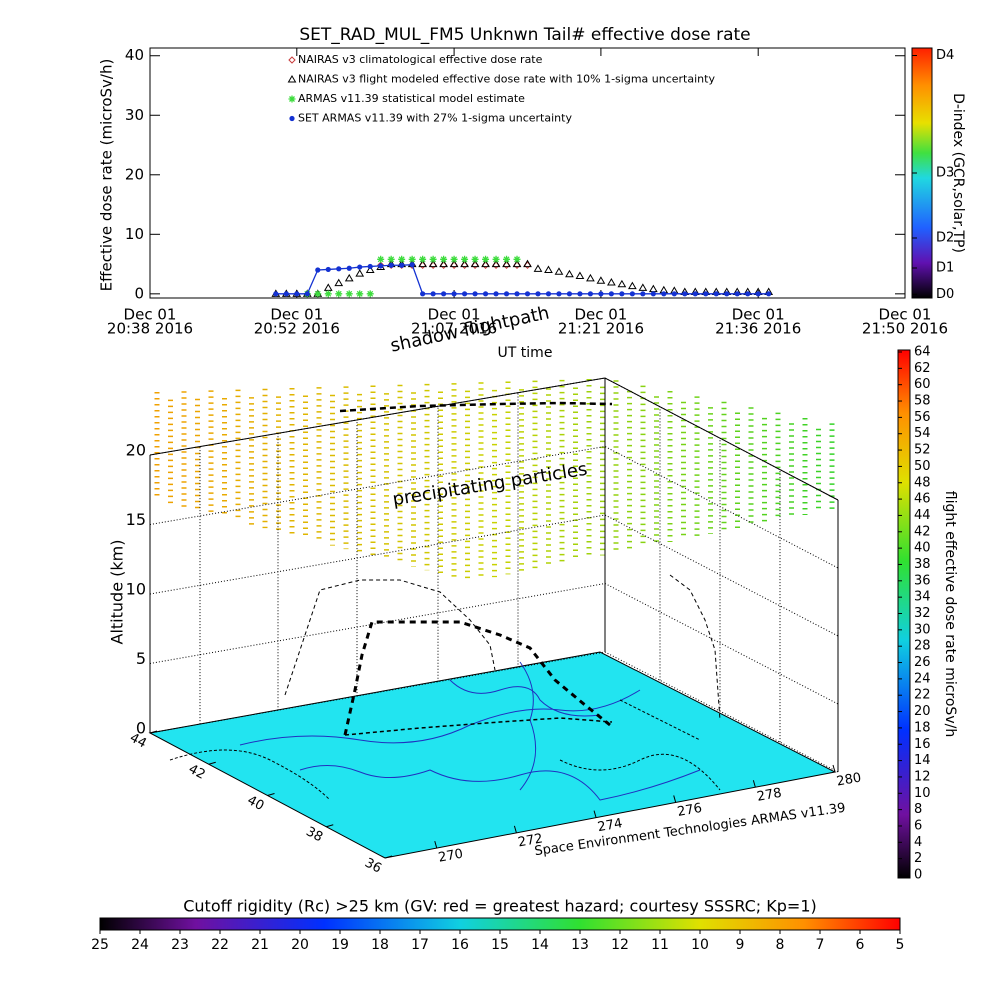 This screenshot has width=1000, height=1000. Describe the element at coordinates (134, 55) in the screenshot. I see `y-tick-label: 40` at that location.